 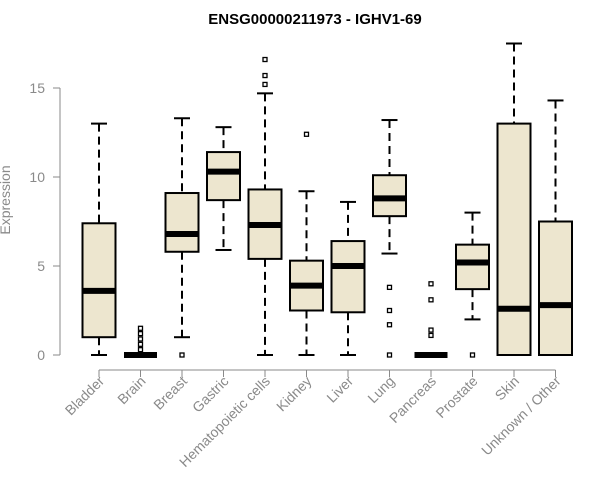 I want to click on y-tick-label: 5, so click(x=41, y=266).